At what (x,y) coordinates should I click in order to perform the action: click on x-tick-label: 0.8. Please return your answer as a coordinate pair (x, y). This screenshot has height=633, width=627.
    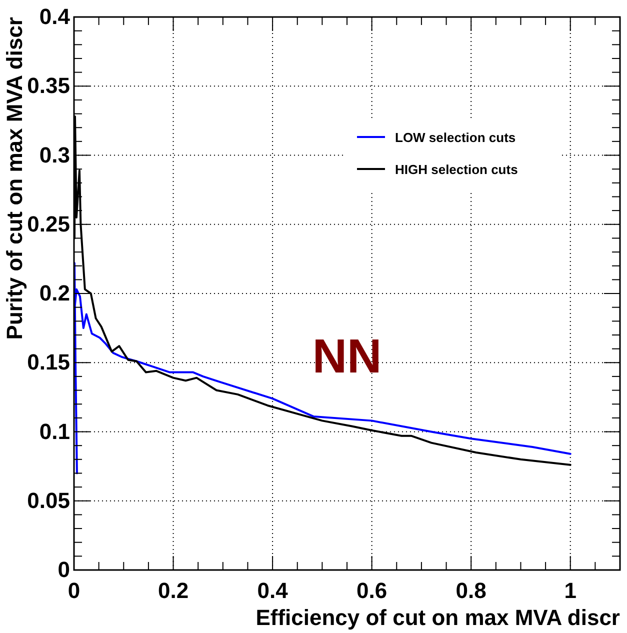
    Looking at the image, I should click on (471, 590).